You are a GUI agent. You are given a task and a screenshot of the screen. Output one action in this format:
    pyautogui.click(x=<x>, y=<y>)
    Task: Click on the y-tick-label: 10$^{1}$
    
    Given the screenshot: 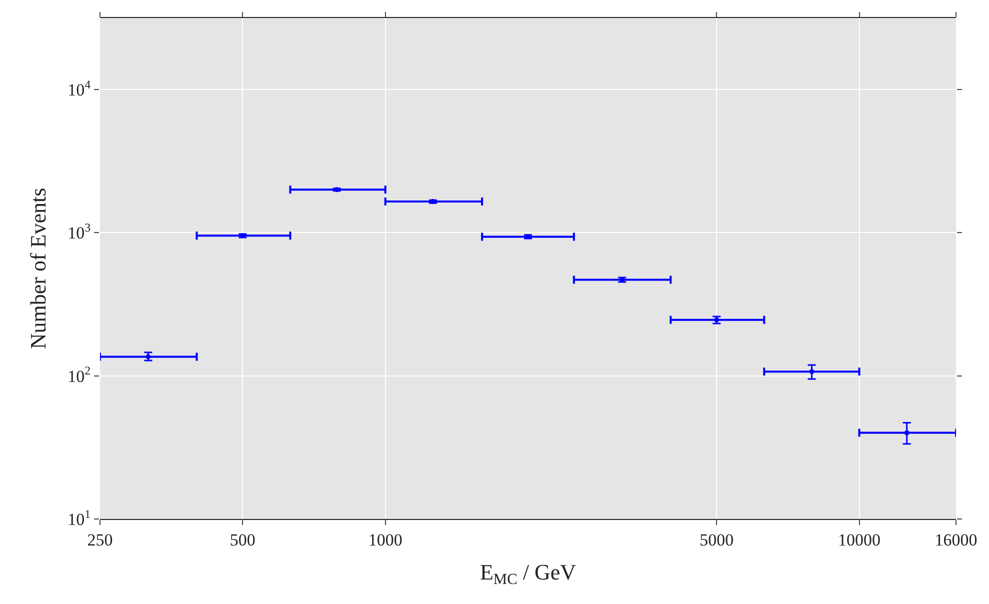 What is the action you would take?
    pyautogui.click(x=79, y=517)
    